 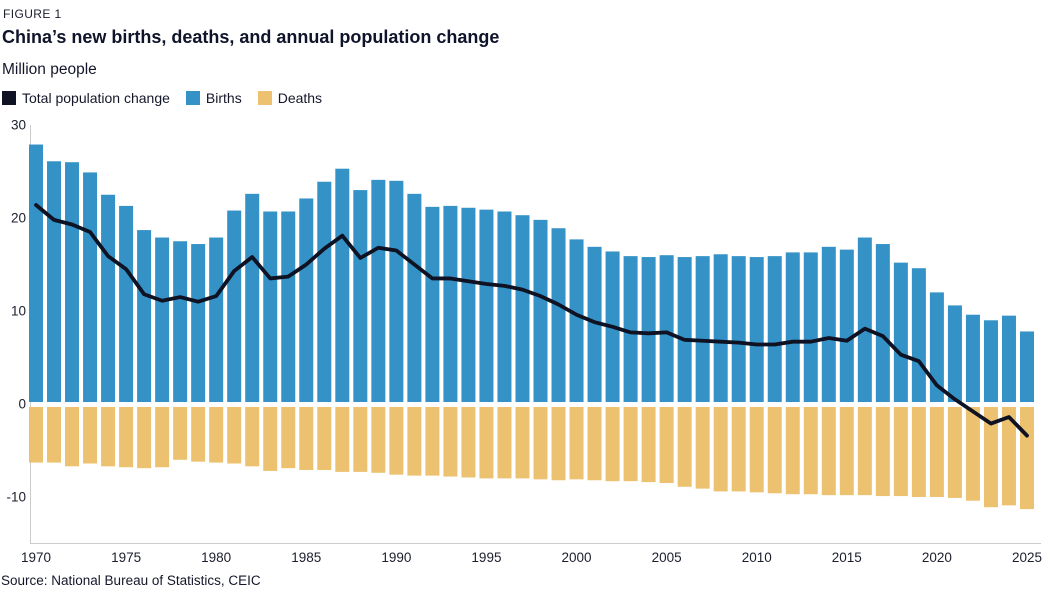 I want to click on legend: Total population change Births Deaths, so click(x=162, y=98).